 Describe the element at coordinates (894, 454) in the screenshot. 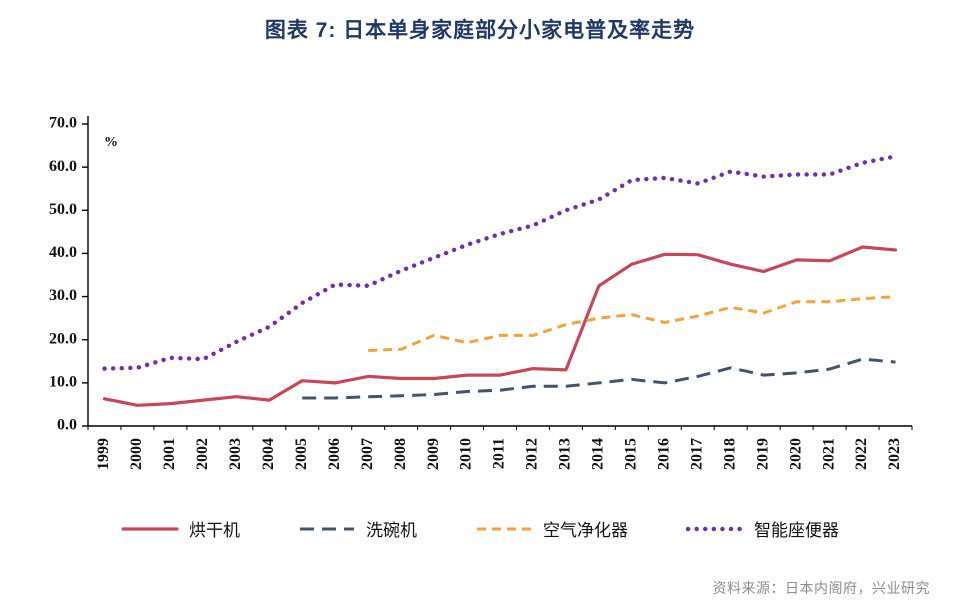

I see `x-tick-label: 2023` at that location.